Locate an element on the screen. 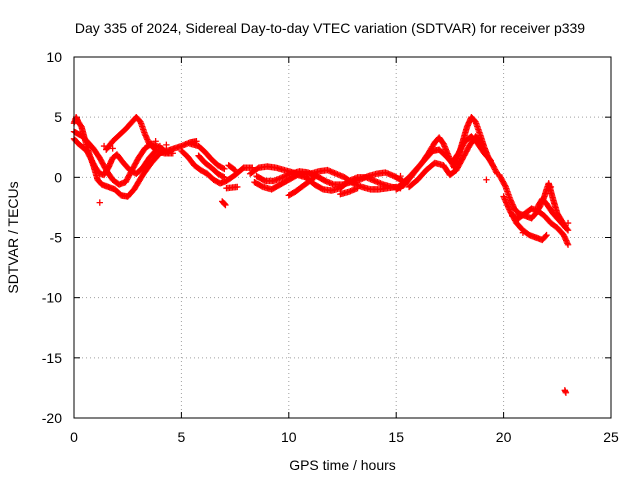  y-axis-label: SDTVAR / TECUs is located at coordinates (13, 237).